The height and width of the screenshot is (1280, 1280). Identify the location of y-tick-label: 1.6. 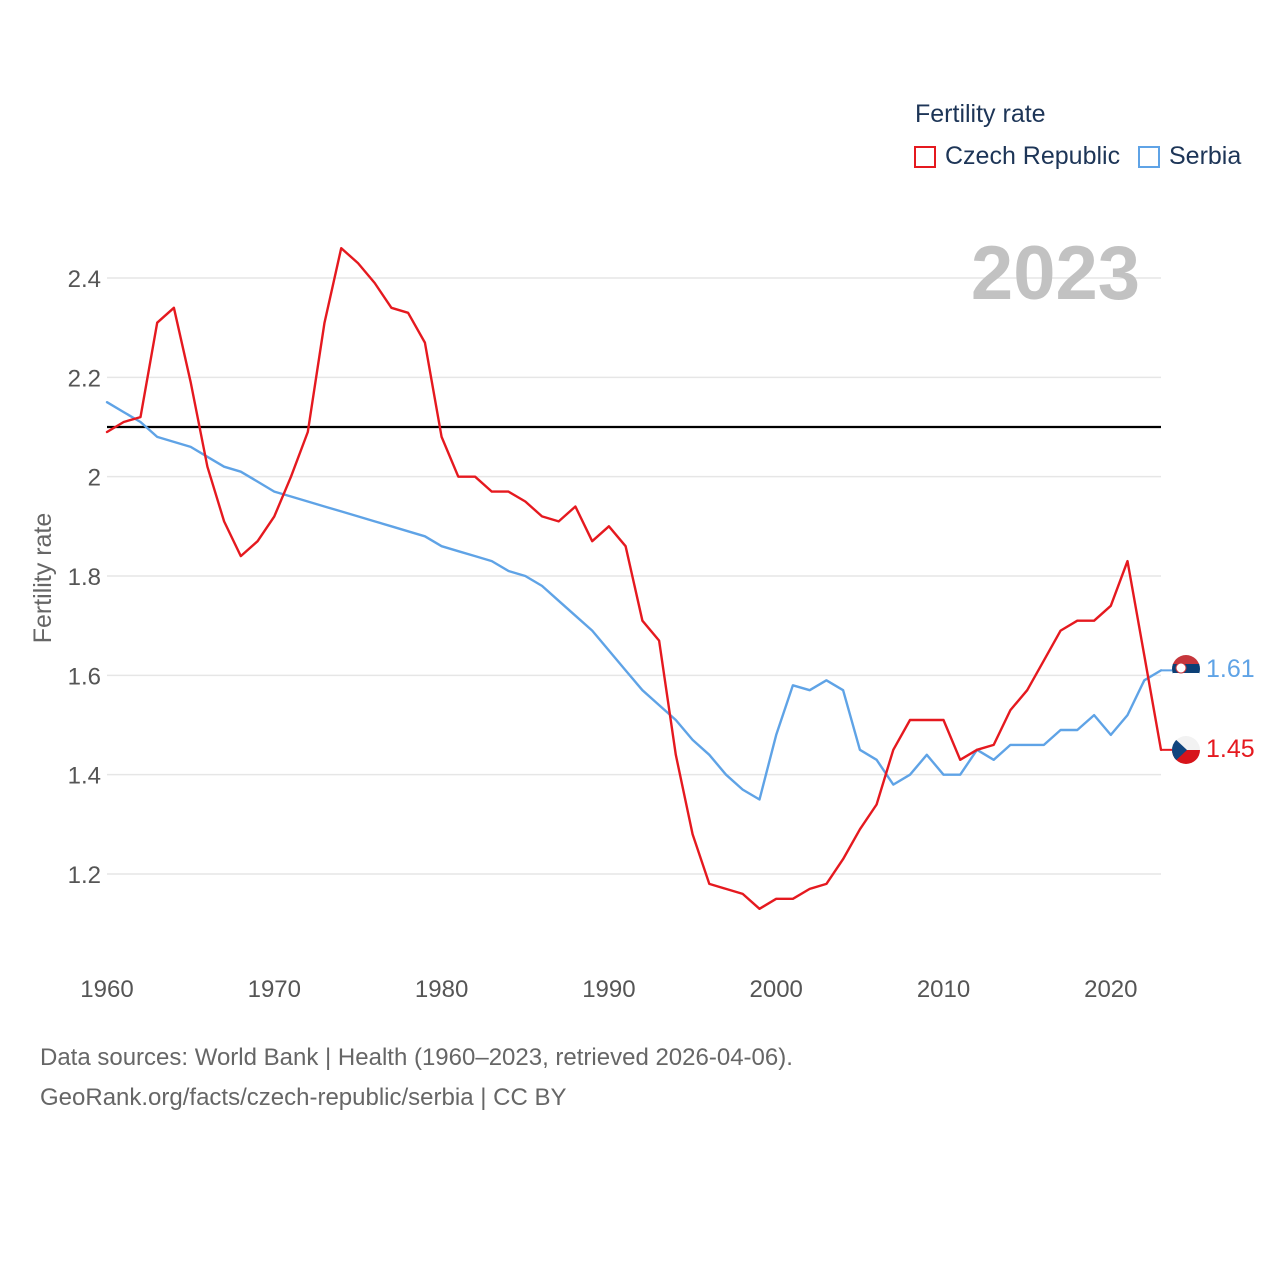
(84, 676).